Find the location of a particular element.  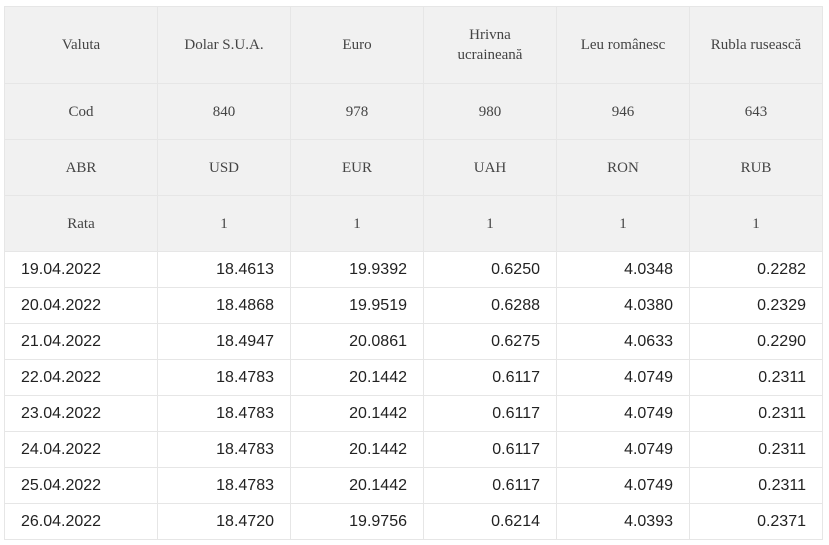

rate-cell: 18.4868 is located at coordinates (224, 305).